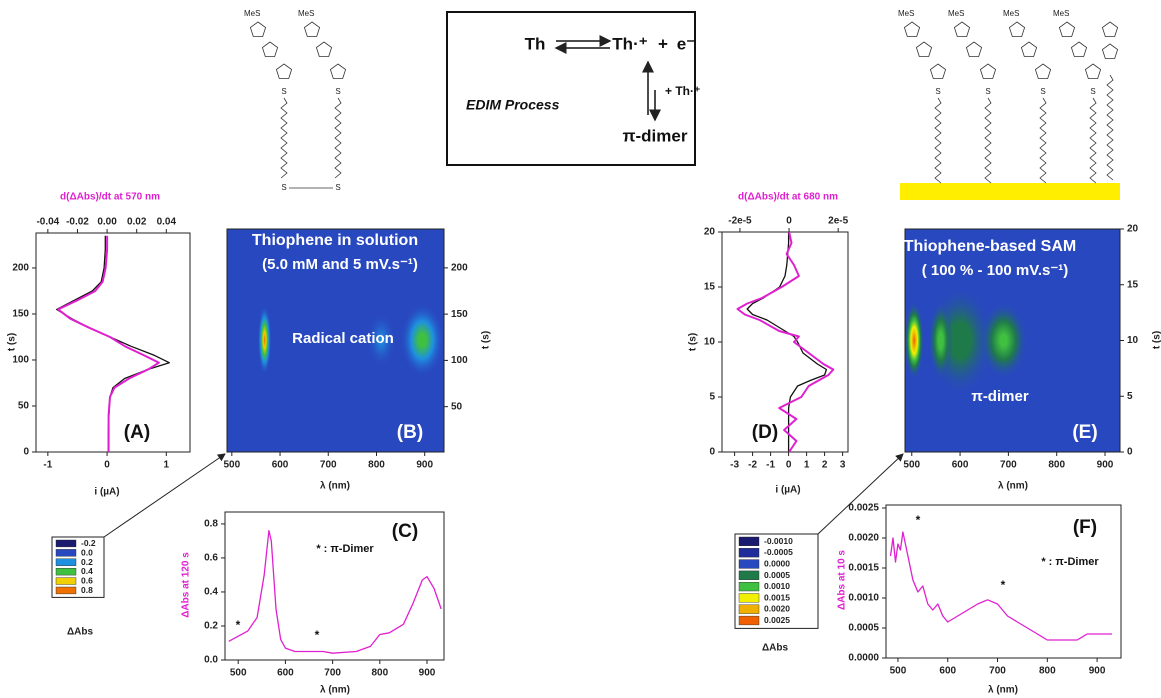 The width and height of the screenshot is (1161, 698). What do you see at coordinates (777, 597) in the screenshot?
I see `colorbar-label: 0.0015` at bounding box center [777, 597].